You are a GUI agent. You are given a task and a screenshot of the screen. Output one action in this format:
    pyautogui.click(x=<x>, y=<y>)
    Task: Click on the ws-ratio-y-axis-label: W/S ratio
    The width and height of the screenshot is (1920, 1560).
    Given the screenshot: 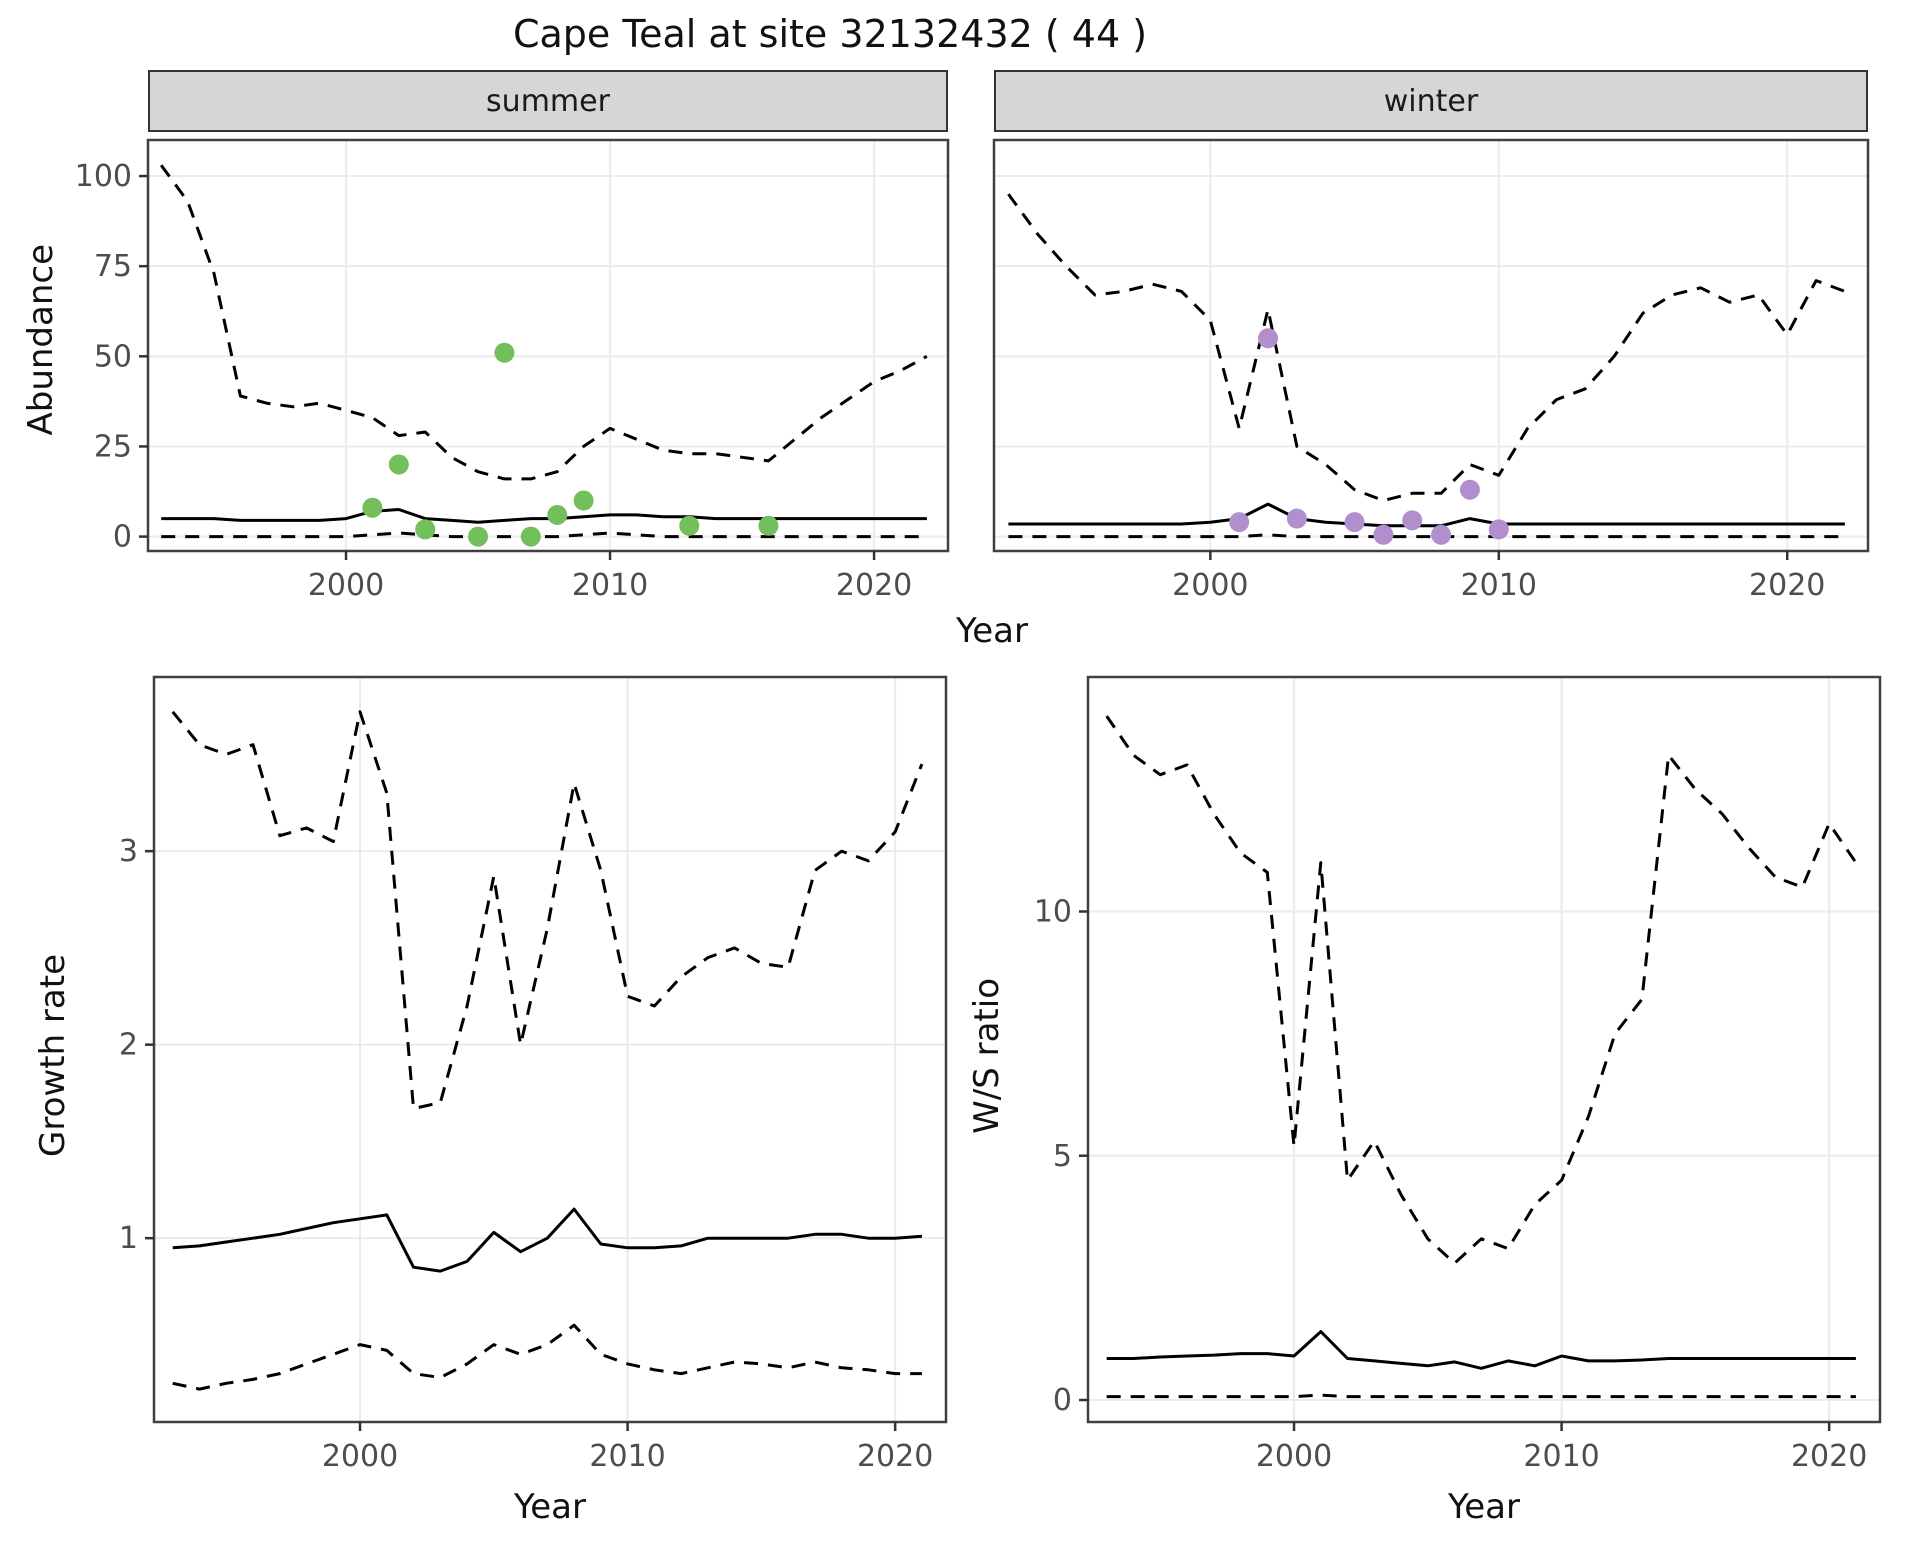 What is the action you would take?
    pyautogui.click(x=987, y=1100)
    